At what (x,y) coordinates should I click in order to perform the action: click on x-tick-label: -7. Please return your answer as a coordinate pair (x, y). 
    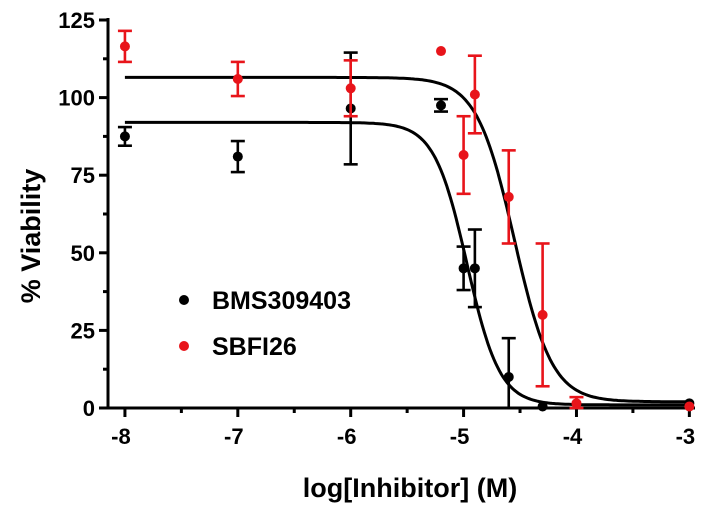
    Looking at the image, I should click on (234, 436).